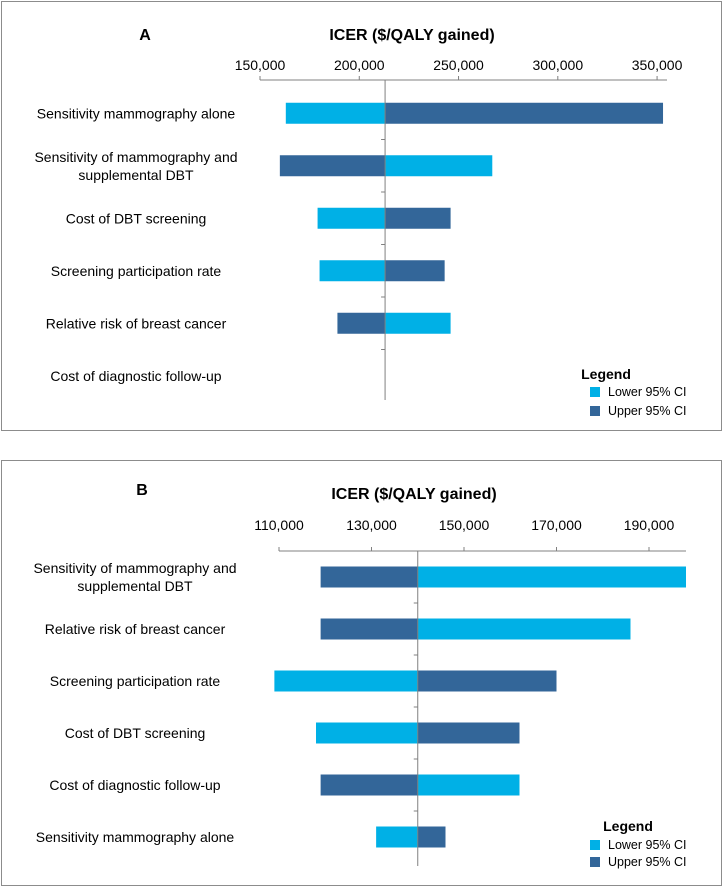 The image size is (725, 888). I want to click on tick-label-b: 190,000, so click(649, 525).